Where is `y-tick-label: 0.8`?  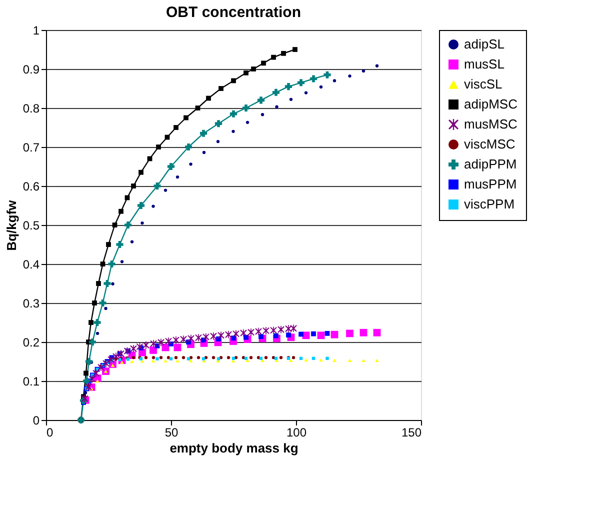 y-tick-label: 0.8 is located at coordinates (31, 109).